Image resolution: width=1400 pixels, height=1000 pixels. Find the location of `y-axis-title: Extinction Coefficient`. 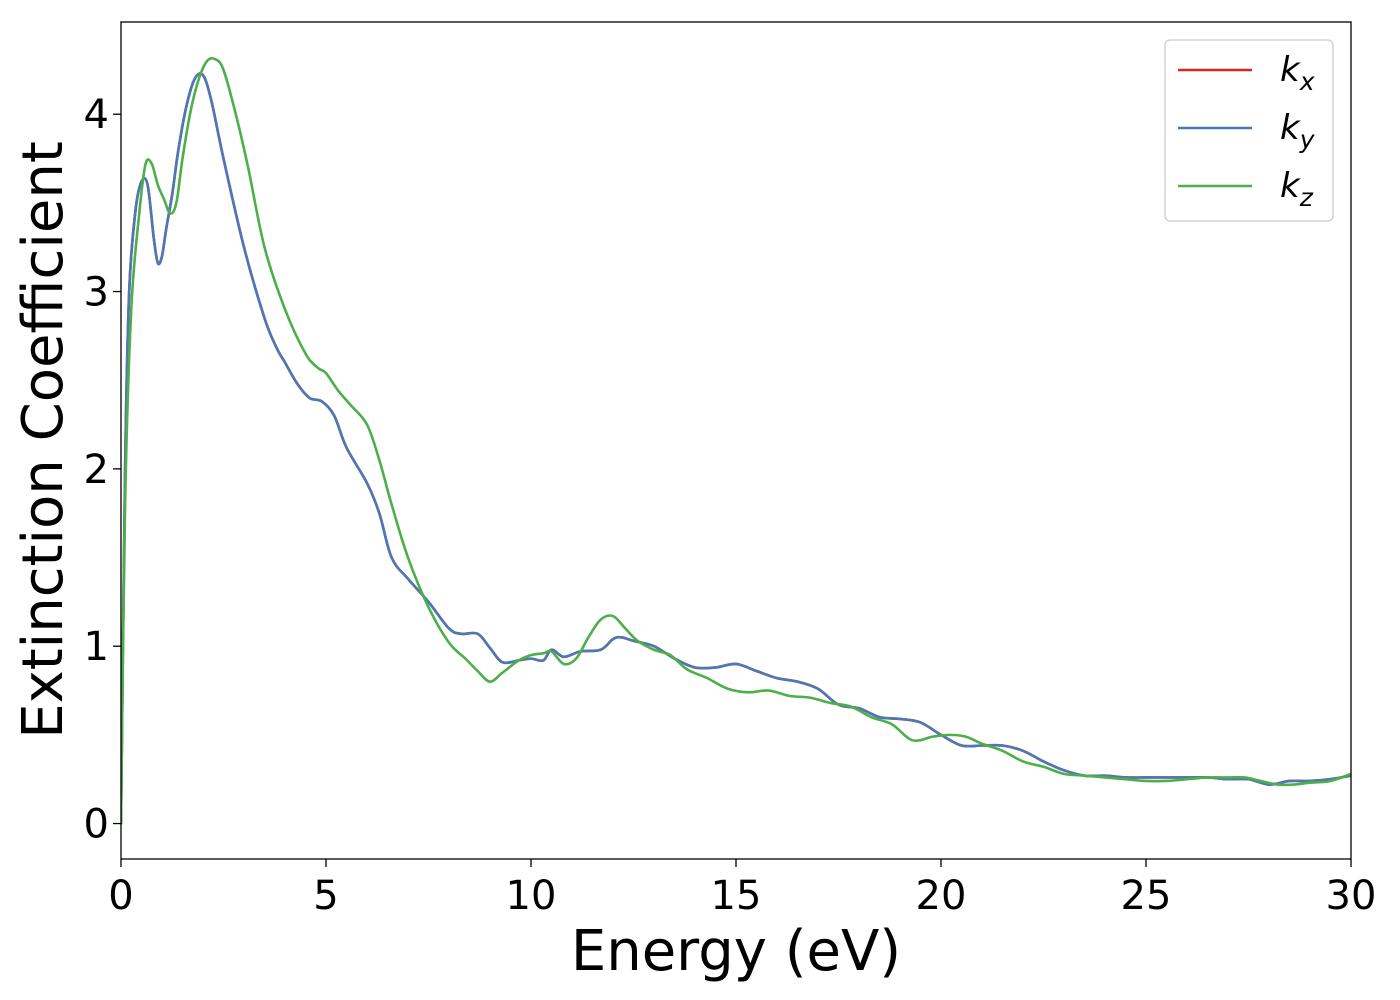

y-axis-title: Extinction Coefficient is located at coordinates (43, 440).